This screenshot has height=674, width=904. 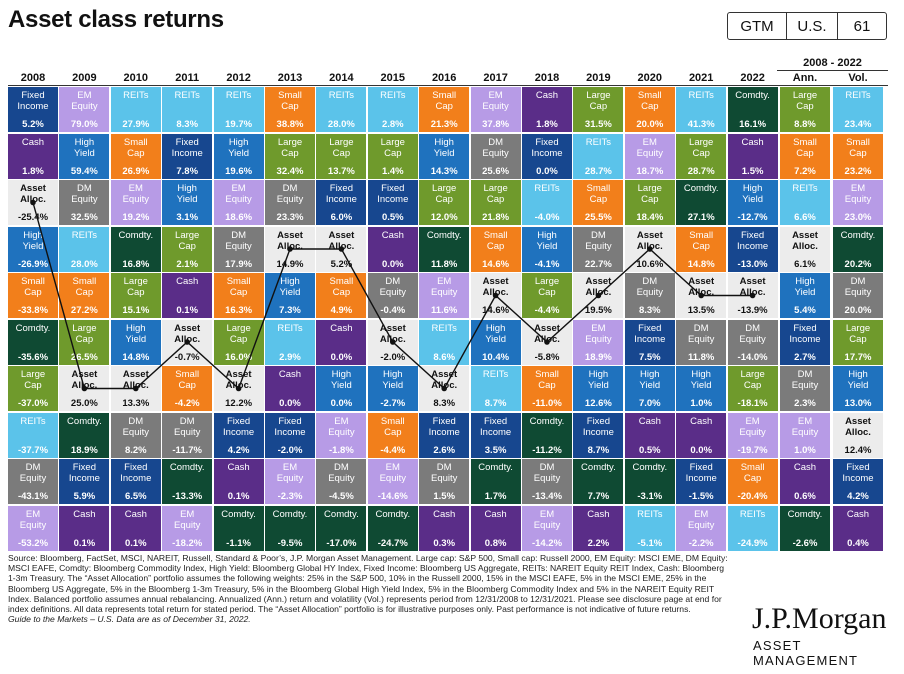 What do you see at coordinates (136, 217) in the screenshot?
I see `return-value: 19.2%` at bounding box center [136, 217].